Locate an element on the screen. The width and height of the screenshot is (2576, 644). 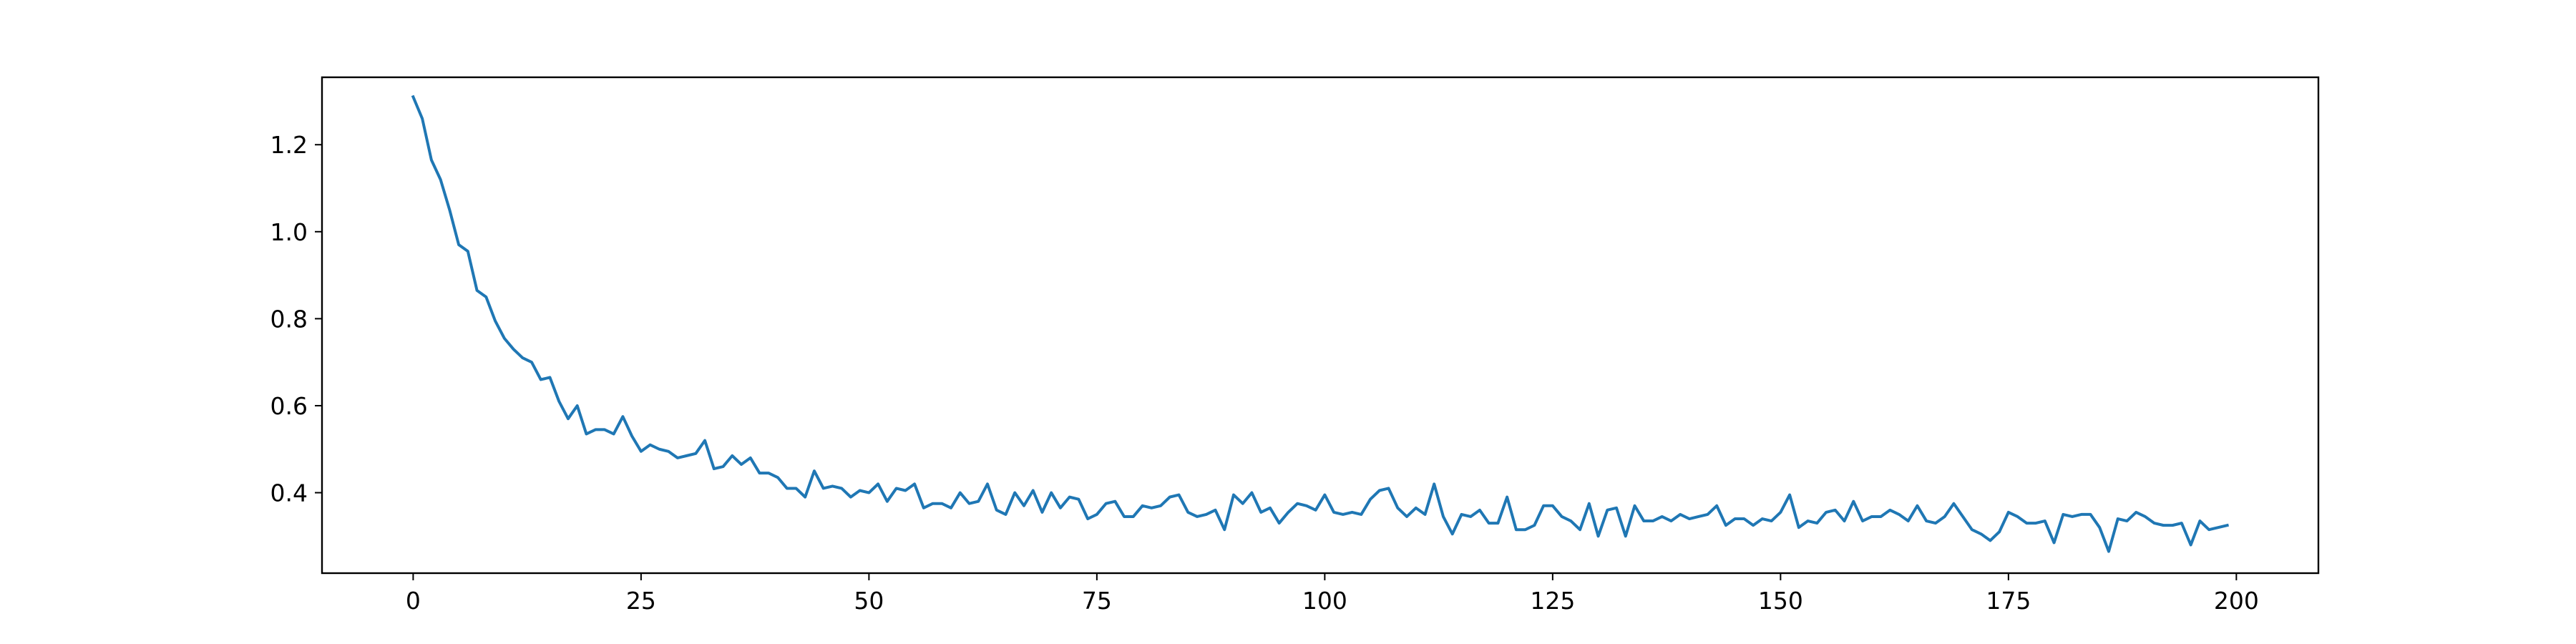
x-tick-label: 200 is located at coordinates (2236, 601).